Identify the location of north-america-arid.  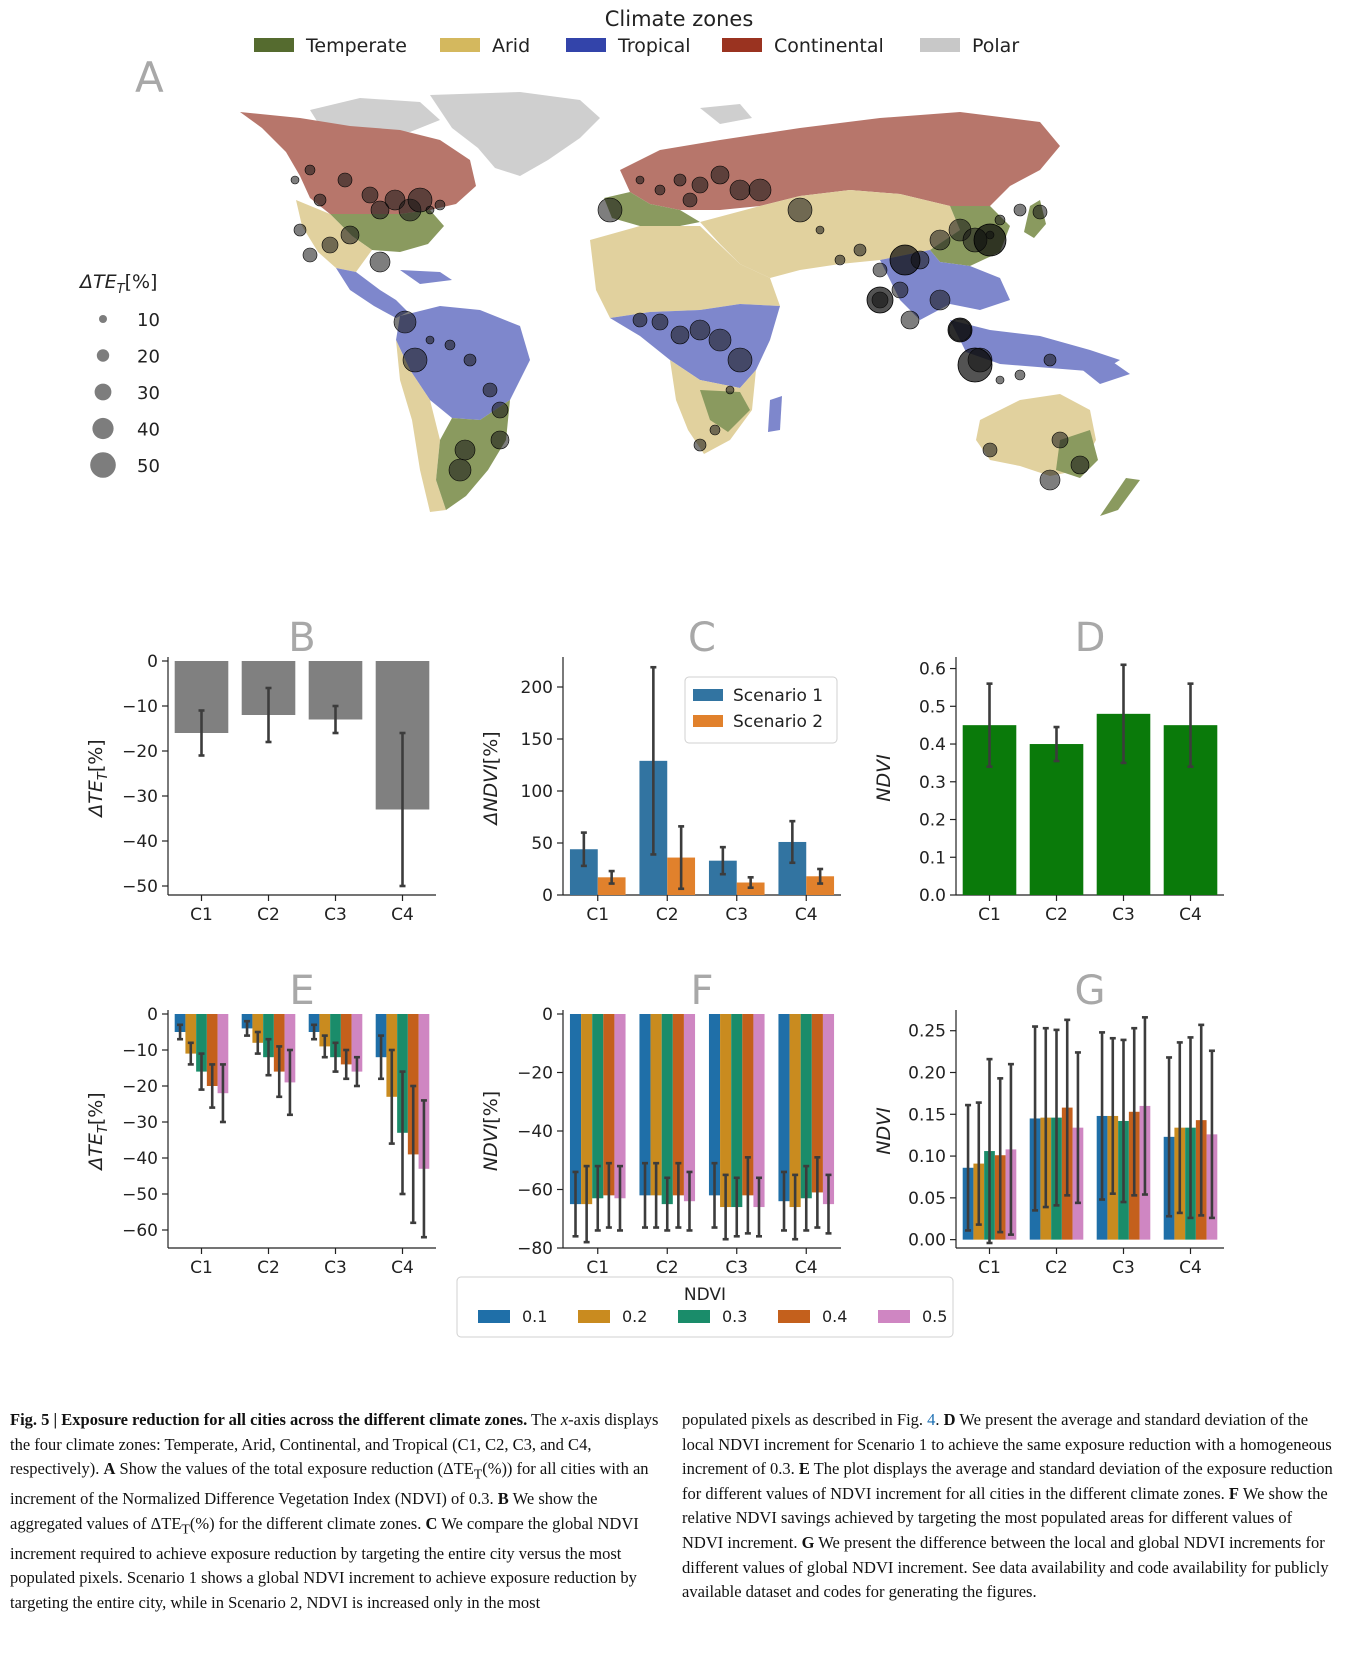
(334, 236).